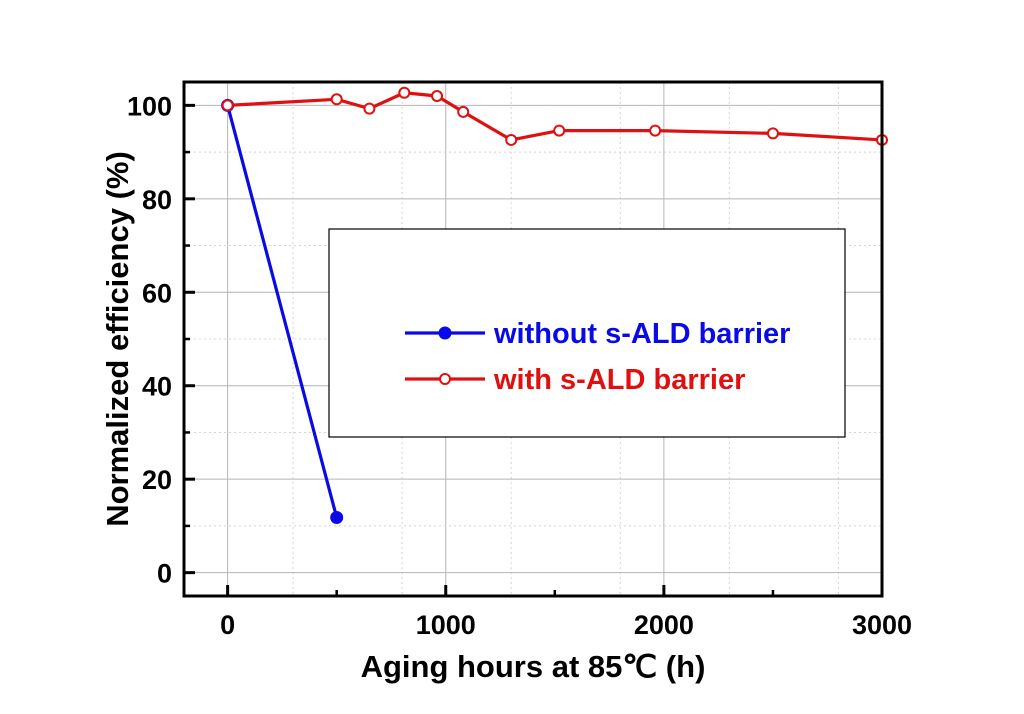 This screenshot has height=714, width=1024. I want to click on y-axis-title: Normalized efficiency (%), so click(117, 339).